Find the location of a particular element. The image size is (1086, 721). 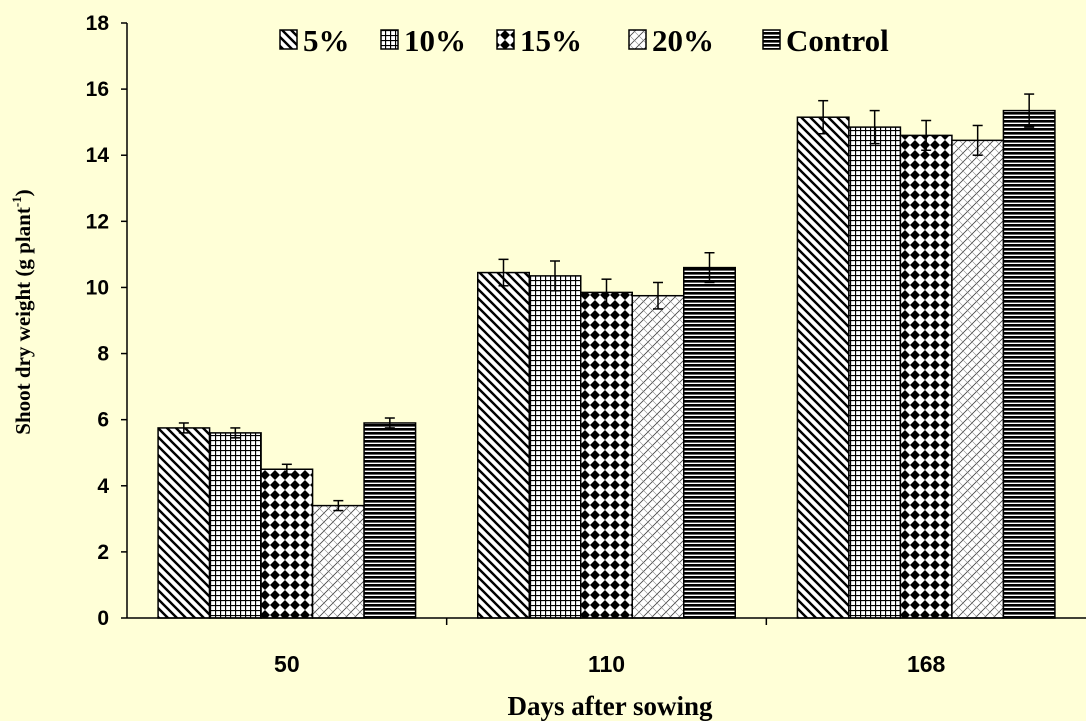

y-tick-label: 2 is located at coordinates (103, 552).